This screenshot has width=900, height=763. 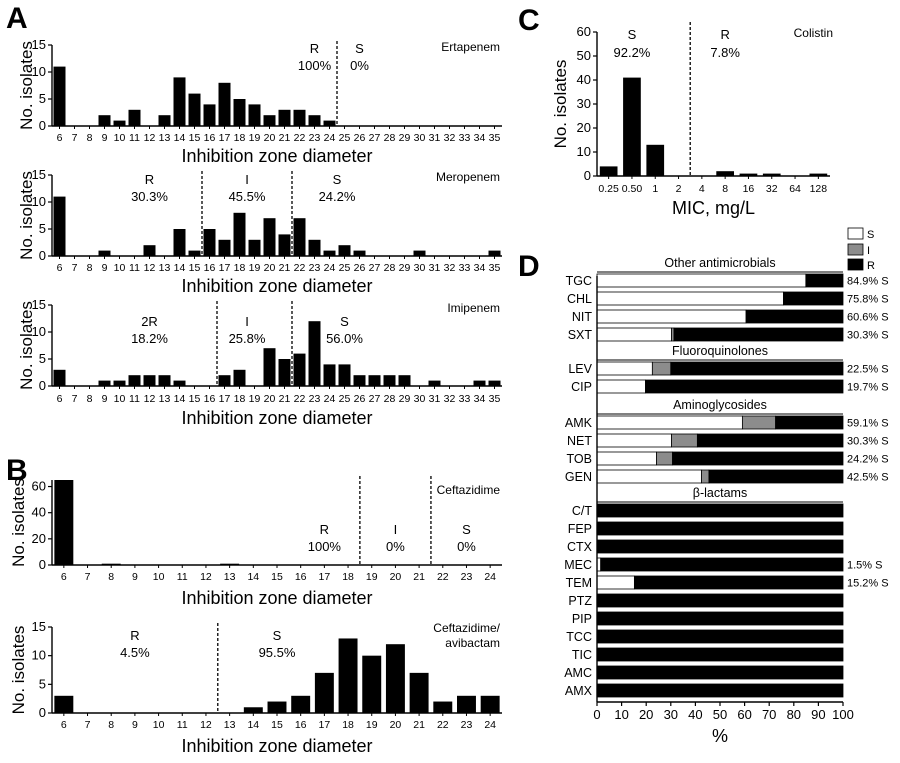 What do you see at coordinates (247, 196) in the screenshot?
I see `category-percent: 45.5%` at bounding box center [247, 196].